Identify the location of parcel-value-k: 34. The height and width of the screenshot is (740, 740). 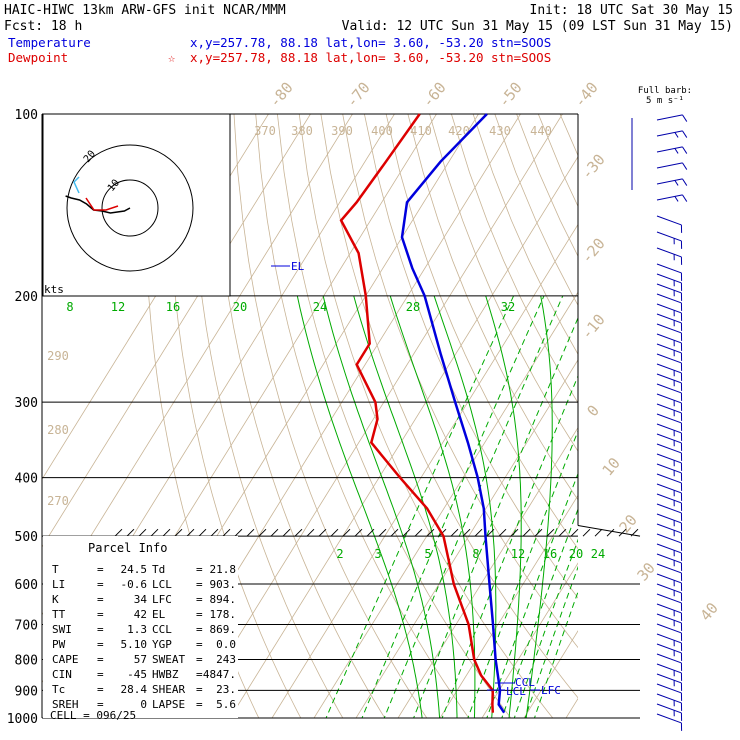
(141, 599).